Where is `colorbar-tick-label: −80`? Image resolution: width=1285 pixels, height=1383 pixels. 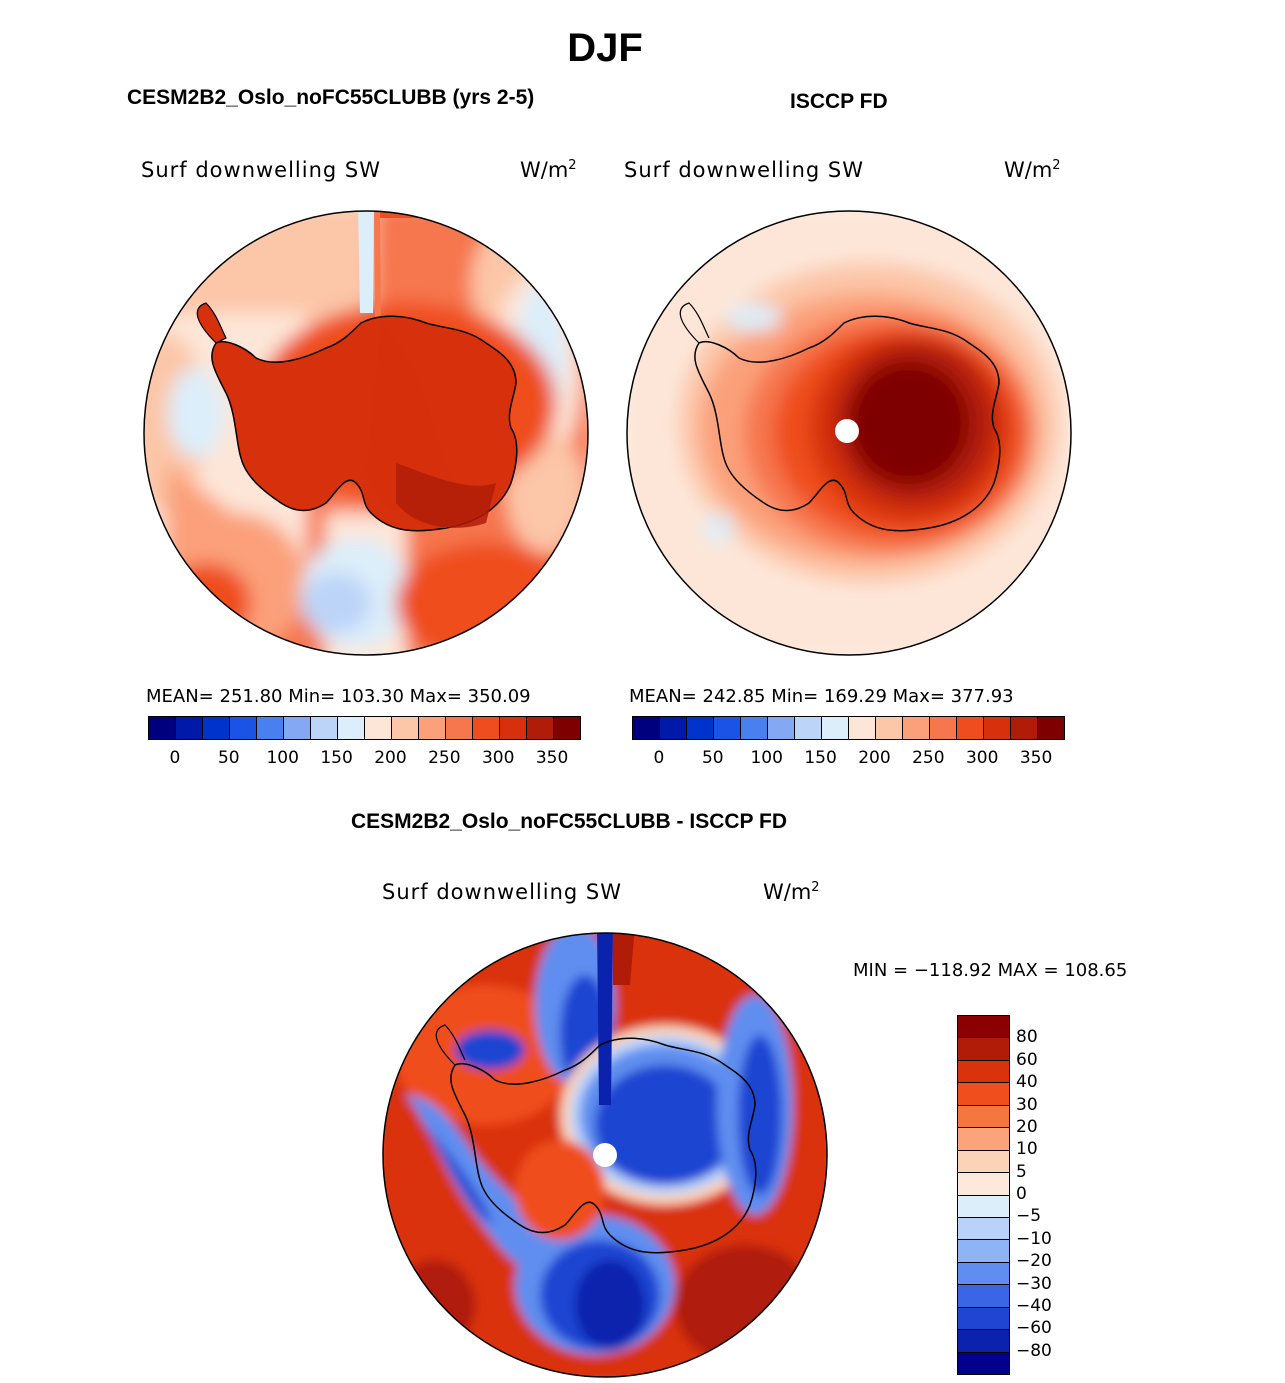 colorbar-tick-label: −80 is located at coordinates (1034, 1350).